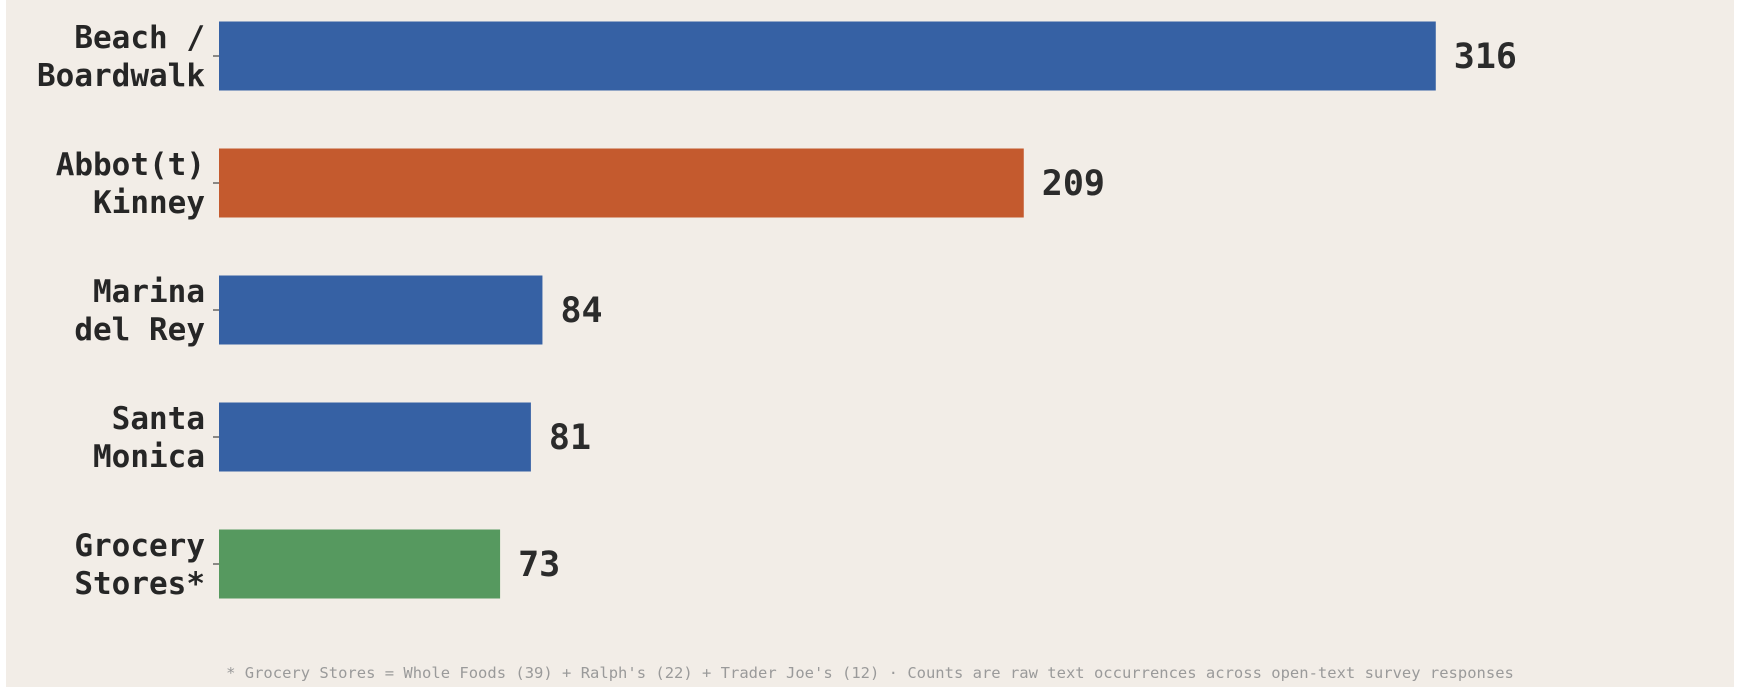 The width and height of the screenshot is (1741, 687). What do you see at coordinates (149, 203) in the screenshot?
I see `category-label-line: Kinney` at bounding box center [149, 203].